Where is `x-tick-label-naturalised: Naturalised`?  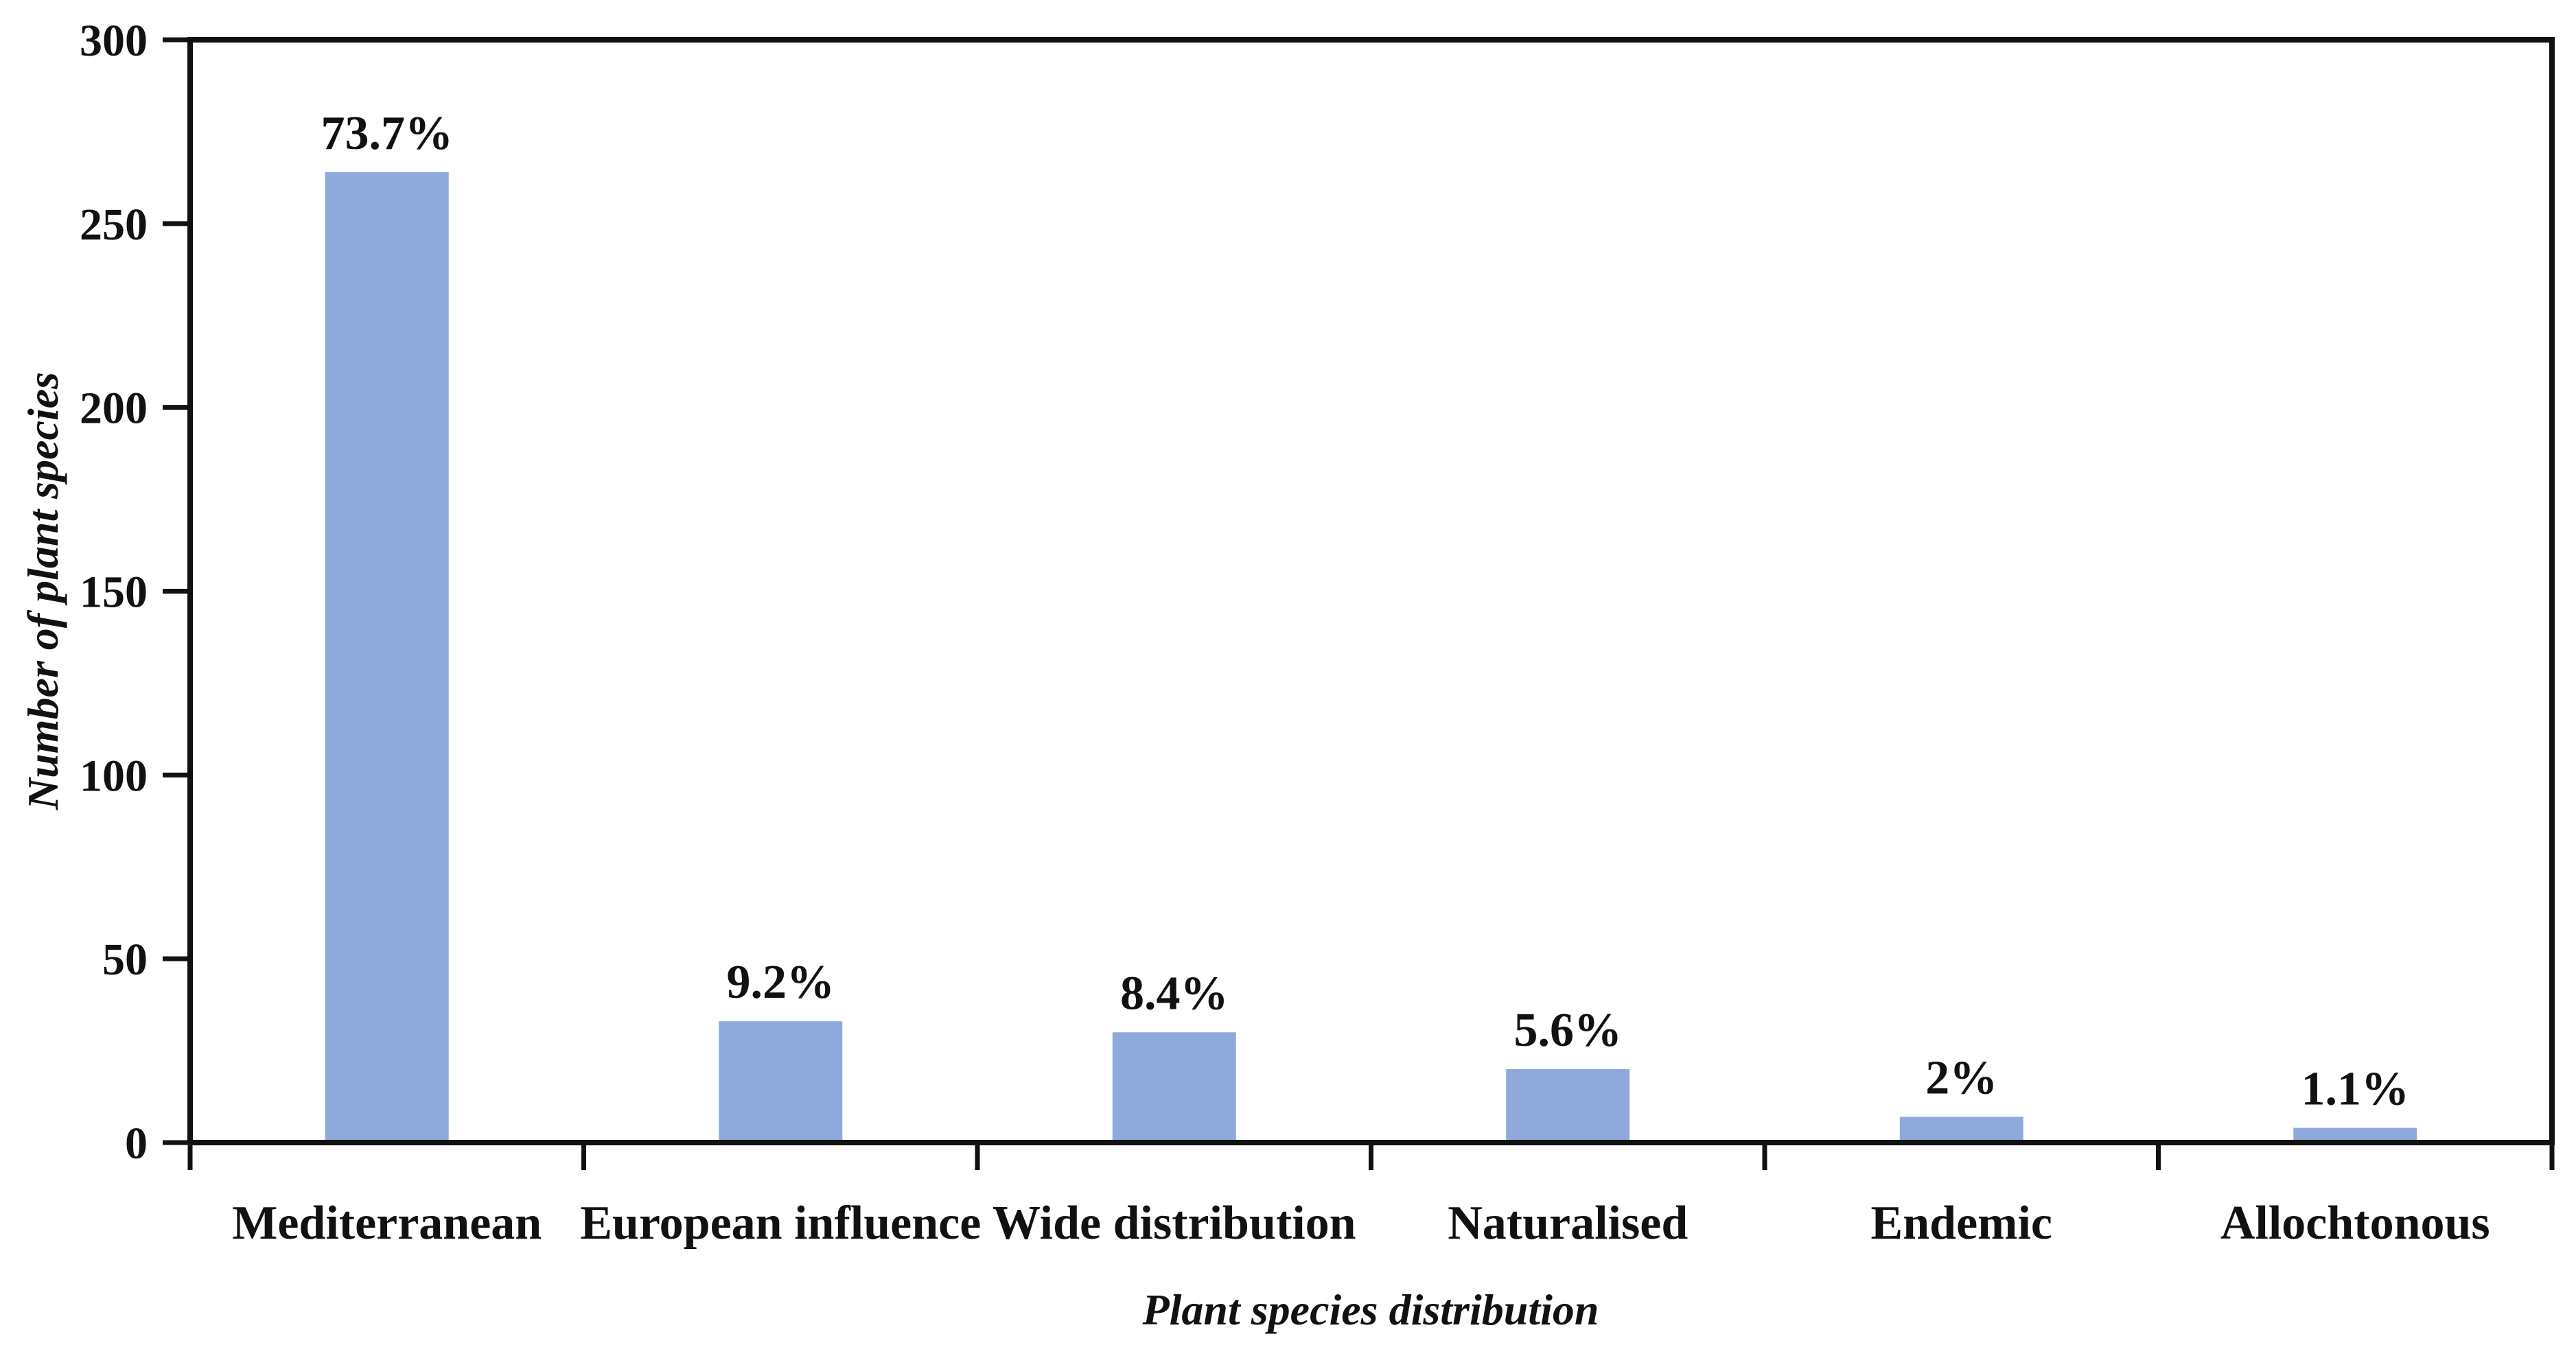
x-tick-label-naturalised: Naturalised is located at coordinates (1568, 1223).